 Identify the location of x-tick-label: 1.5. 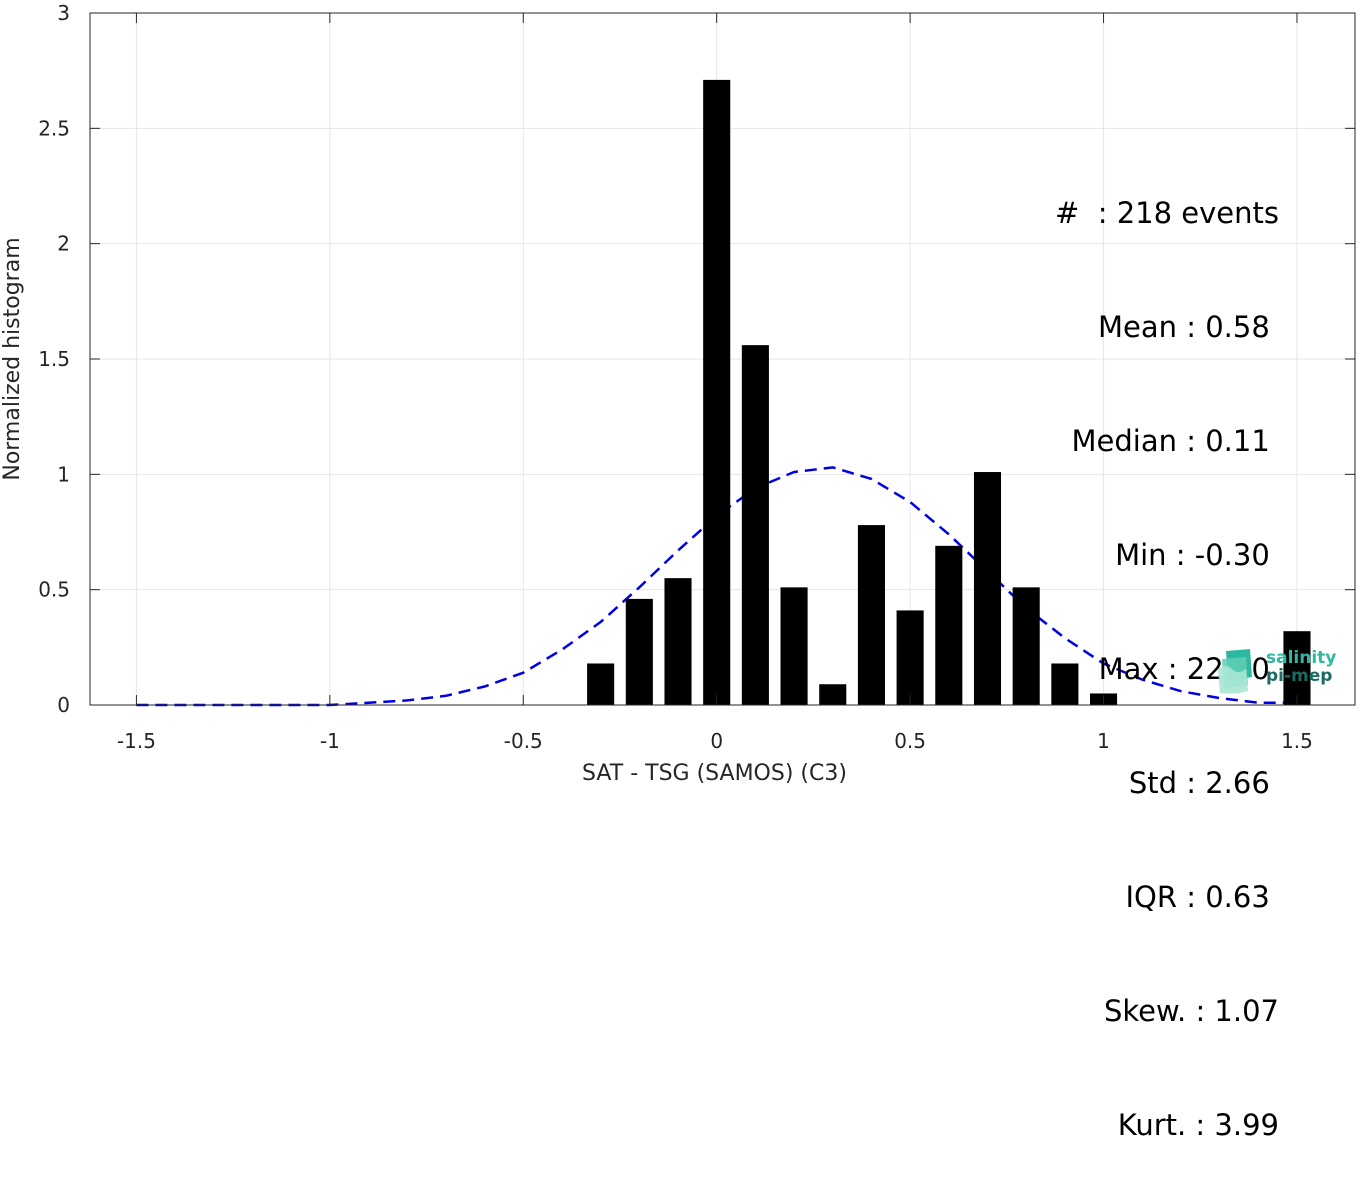
(1297, 741).